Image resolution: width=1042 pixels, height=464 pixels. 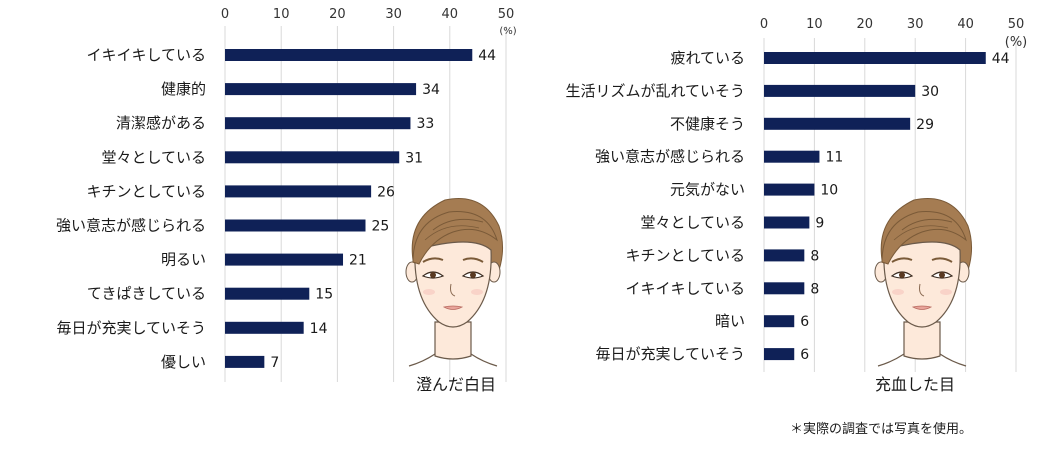 I want to click on bars, so click(x=875, y=206).